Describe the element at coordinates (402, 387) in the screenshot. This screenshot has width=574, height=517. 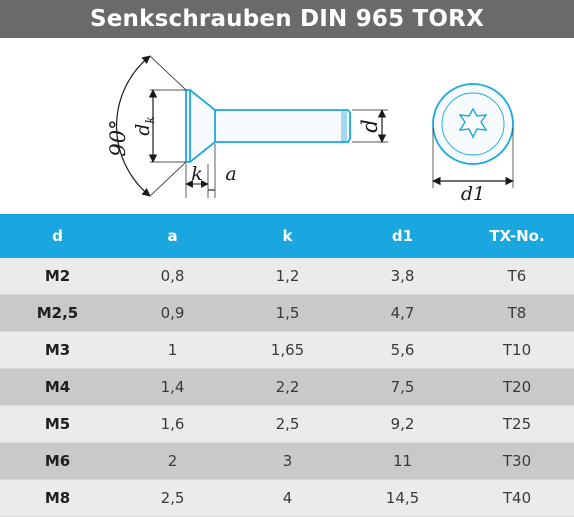
I see `cell-d1: 7,5` at that location.